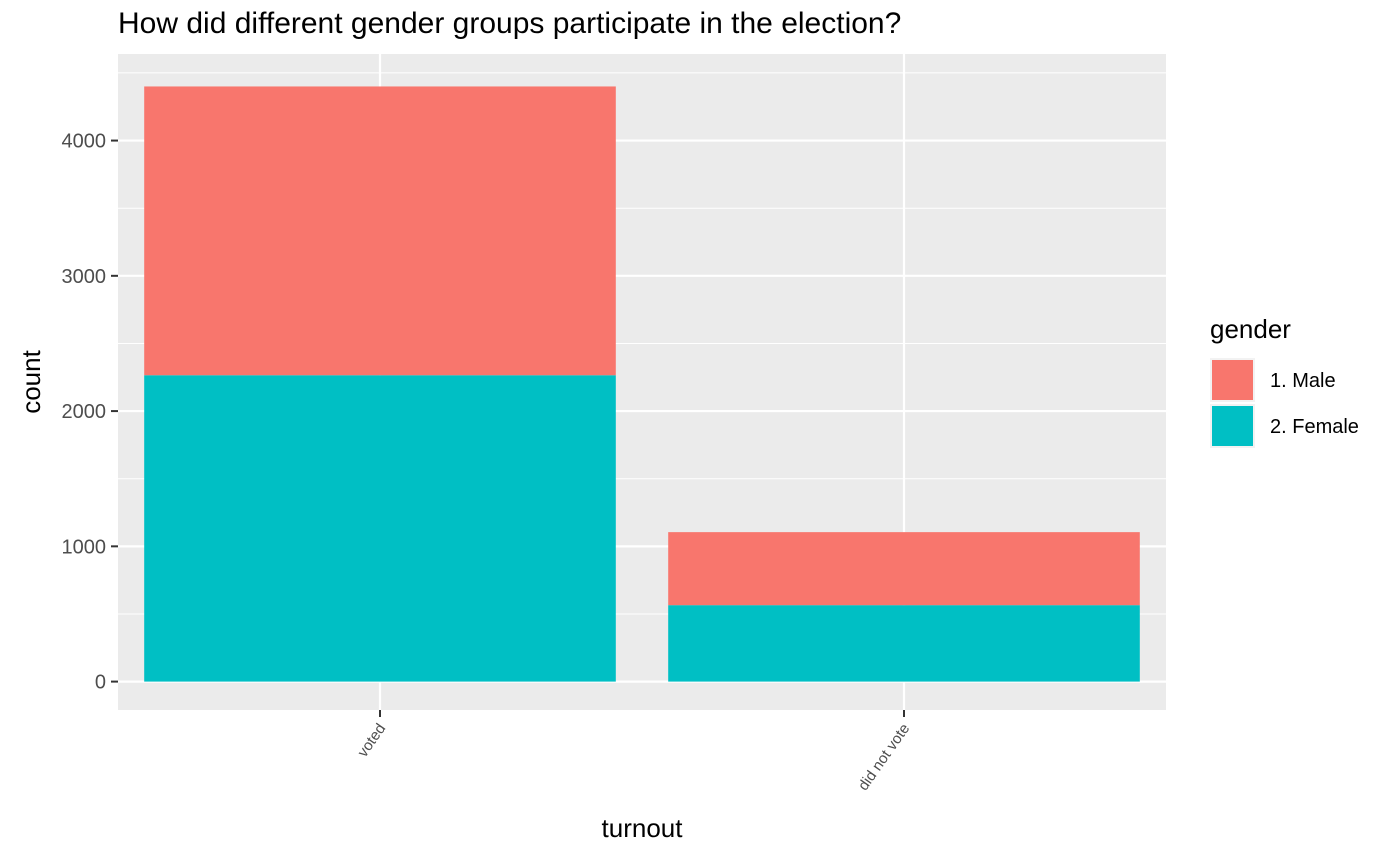  What do you see at coordinates (84, 277) in the screenshot?
I see `y-tick-label: 3000` at bounding box center [84, 277].